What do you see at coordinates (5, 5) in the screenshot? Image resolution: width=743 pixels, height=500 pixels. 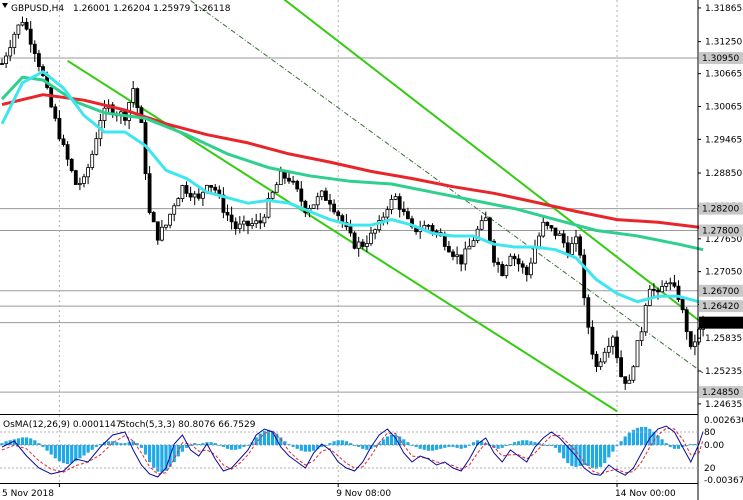 I see `symbol-dropdown-icon` at bounding box center [5, 5].